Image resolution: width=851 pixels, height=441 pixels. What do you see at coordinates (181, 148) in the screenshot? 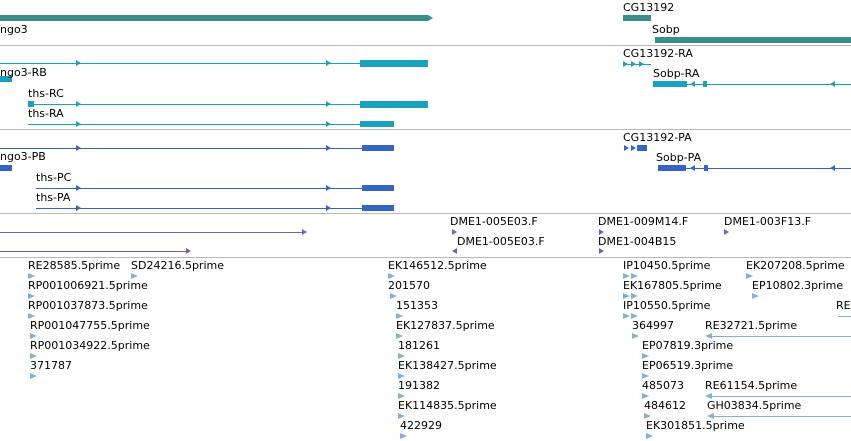
I see `protein-ngo3-pb-intron` at bounding box center [181, 148].